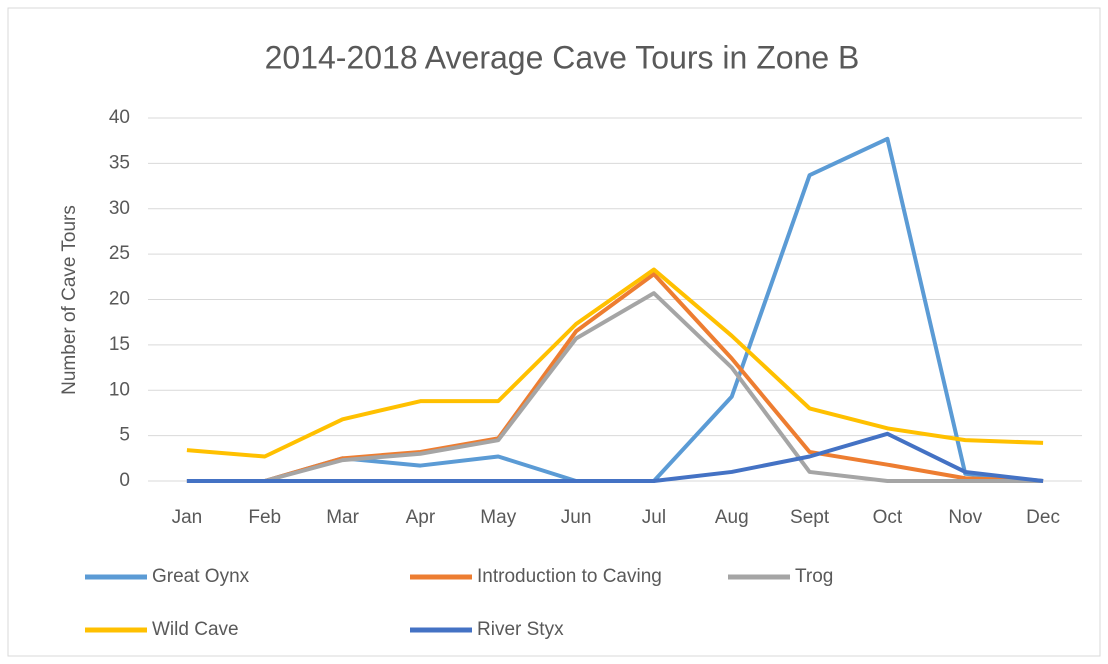 The width and height of the screenshot is (1108, 664). Describe the element at coordinates (421, 517) in the screenshot. I see `x-tick-label: Apr` at that location.